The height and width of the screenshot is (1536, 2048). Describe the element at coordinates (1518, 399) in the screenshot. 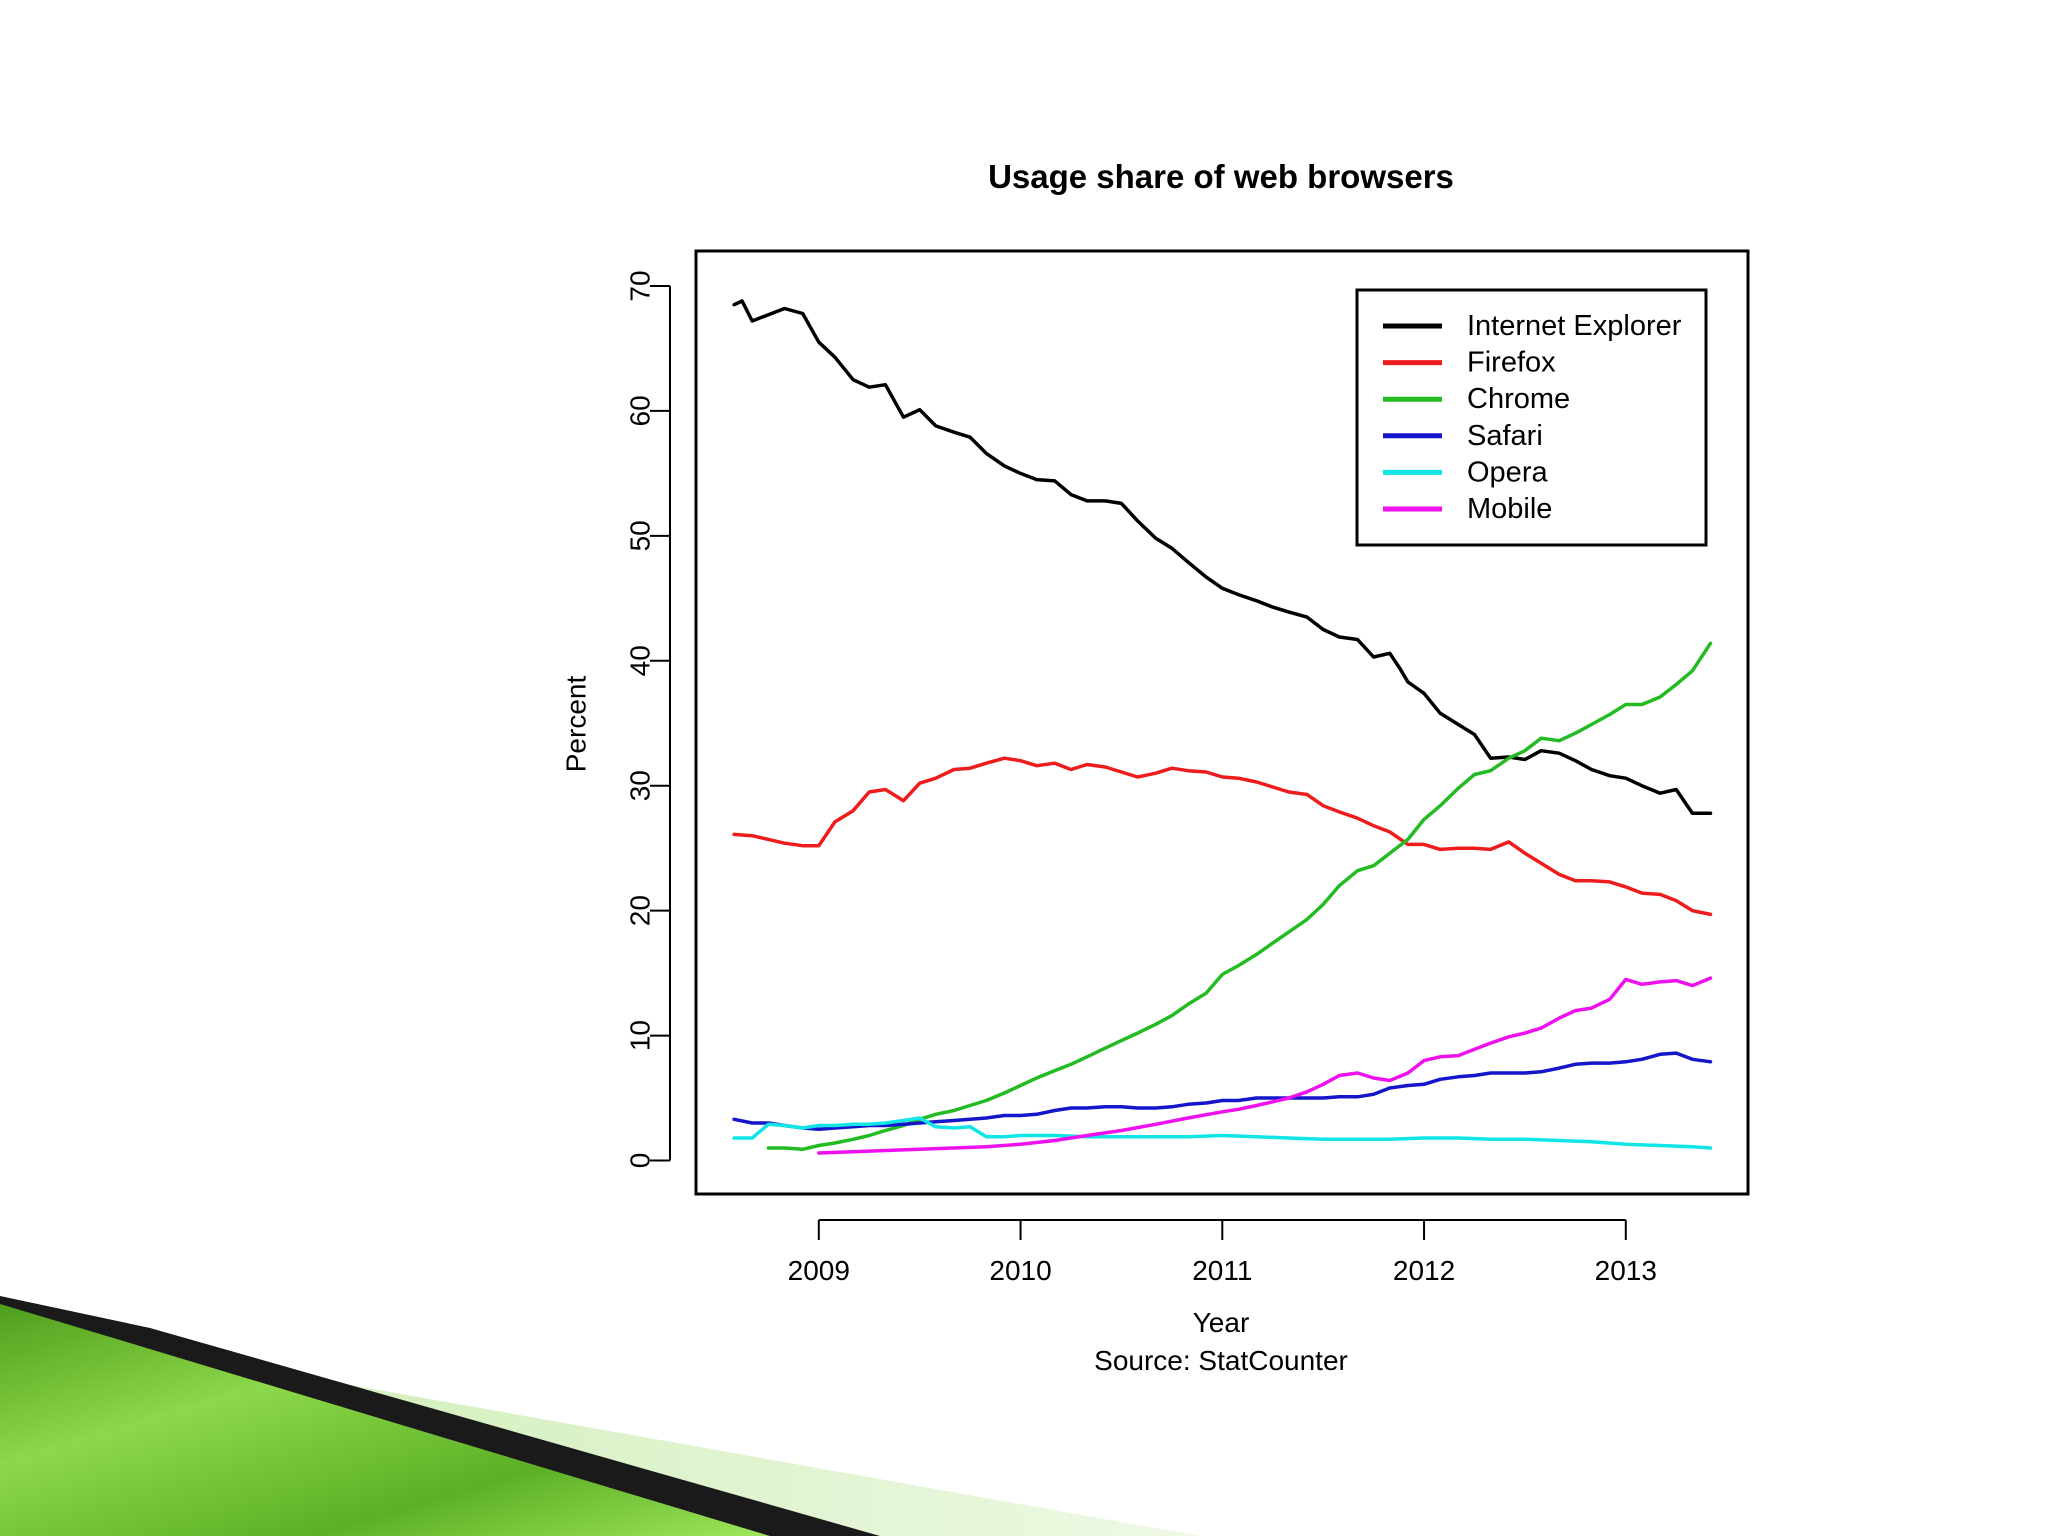

I see `legend-label-chrome: Chrome` at that location.